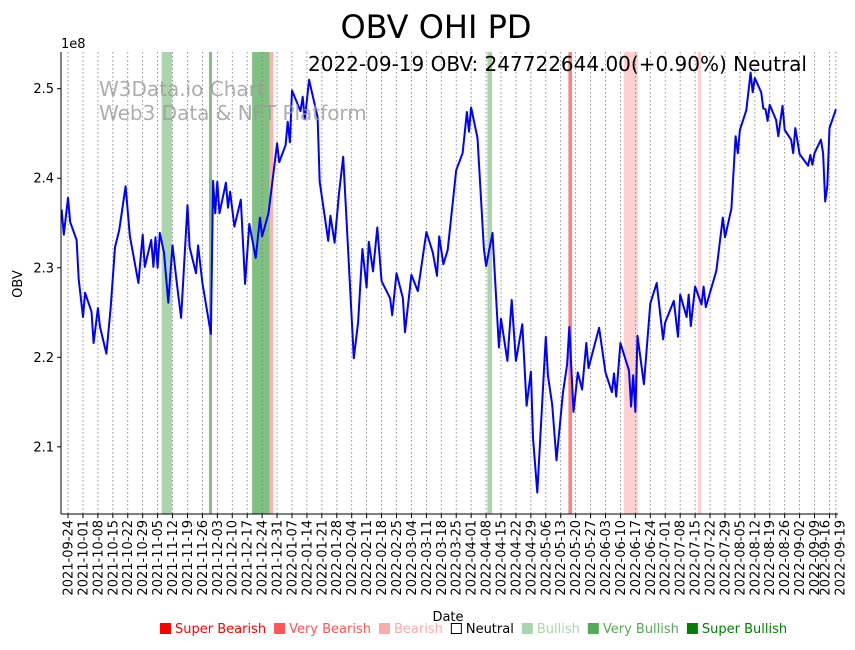 This screenshot has width=855, height=650. I want to click on x-tick-label: 2022-04-29, so click(531, 558).